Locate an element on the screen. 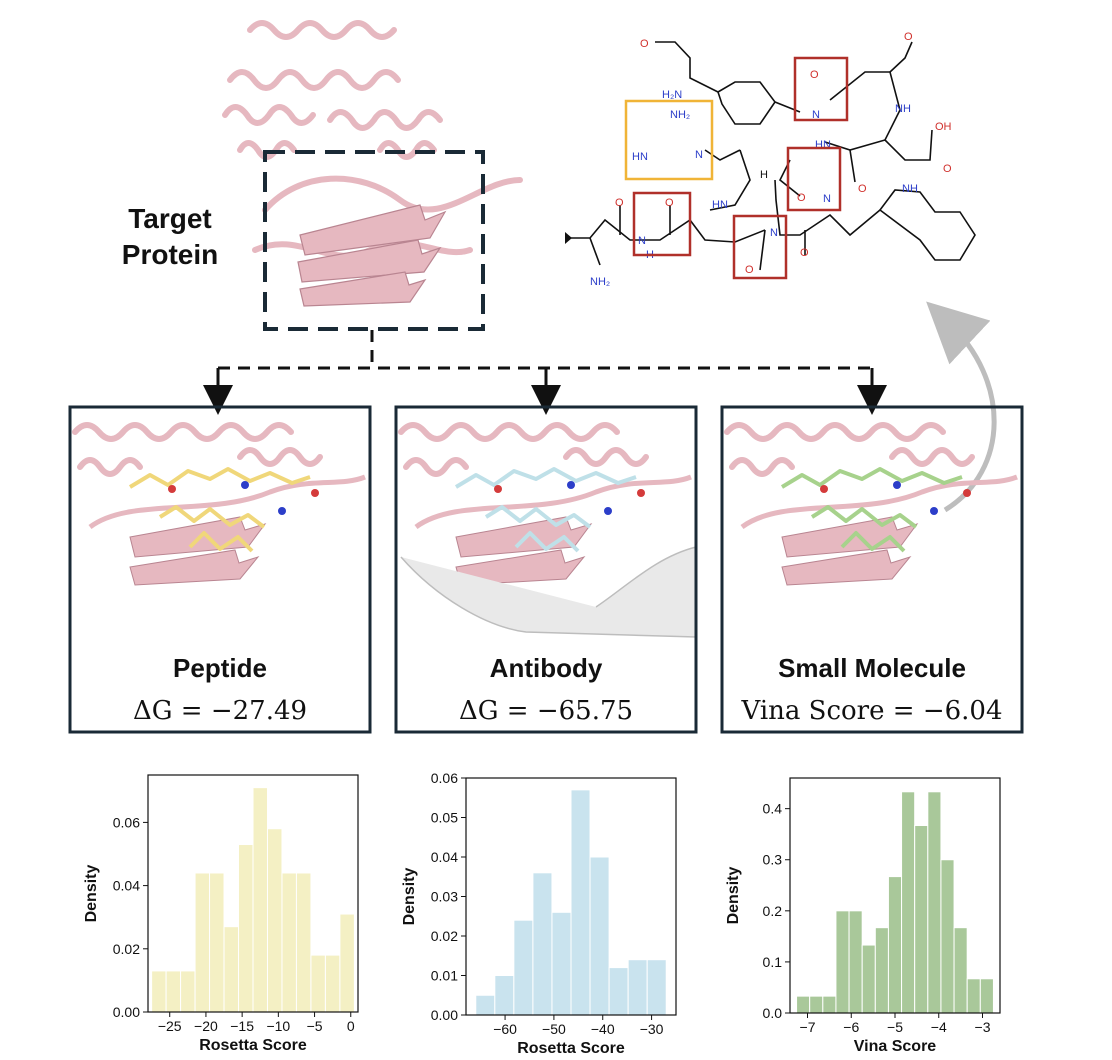 The image size is (1112, 1060). x-axis-label: Vina Score is located at coordinates (895, 1046).